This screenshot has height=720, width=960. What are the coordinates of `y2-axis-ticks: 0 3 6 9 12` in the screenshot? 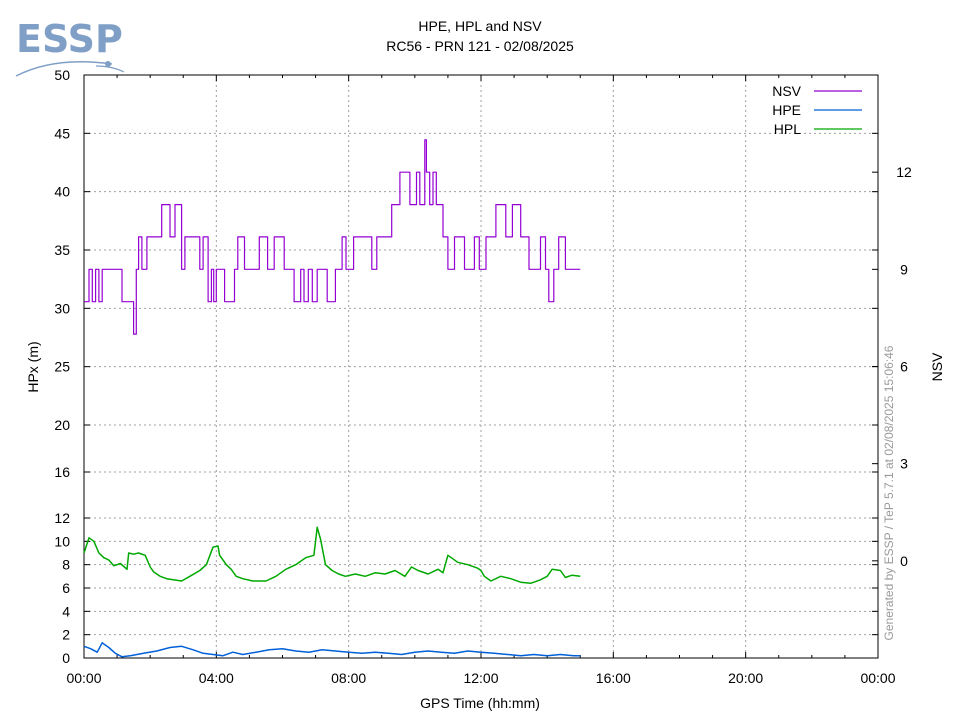 It's located at (892, 366).